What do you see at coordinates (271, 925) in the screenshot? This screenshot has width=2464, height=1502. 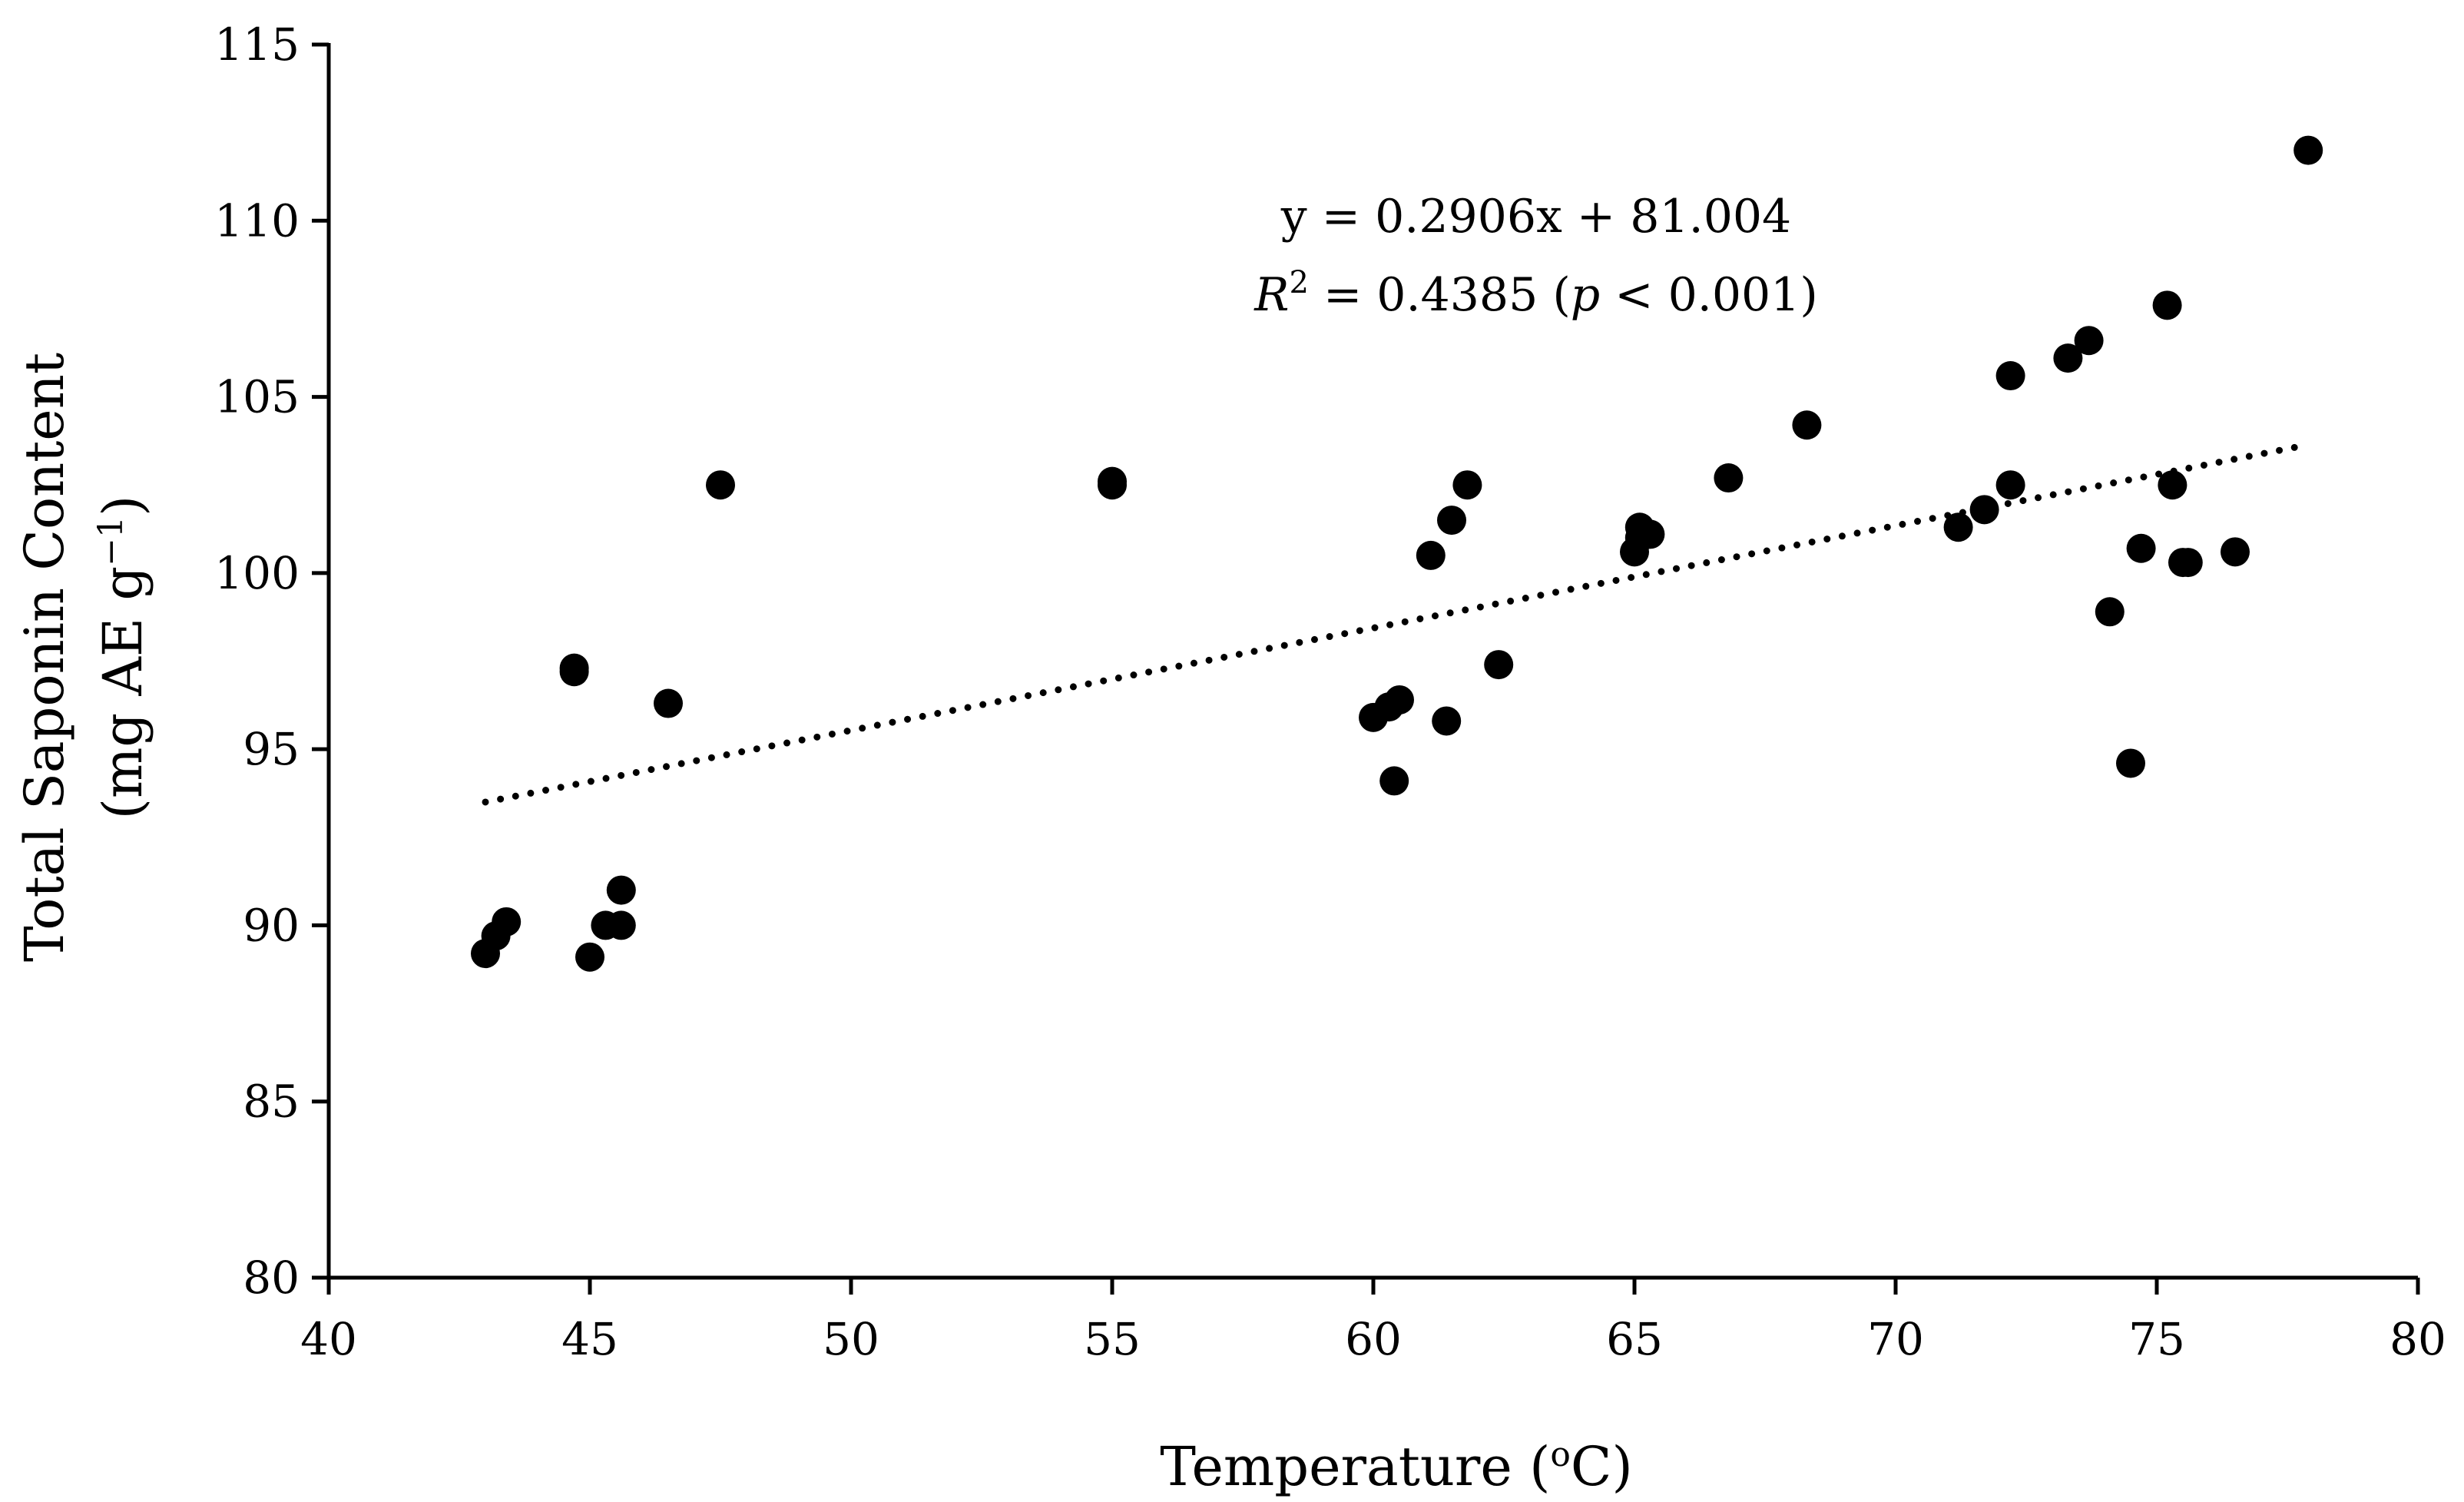 I see `y-tick-label: 90` at bounding box center [271, 925].